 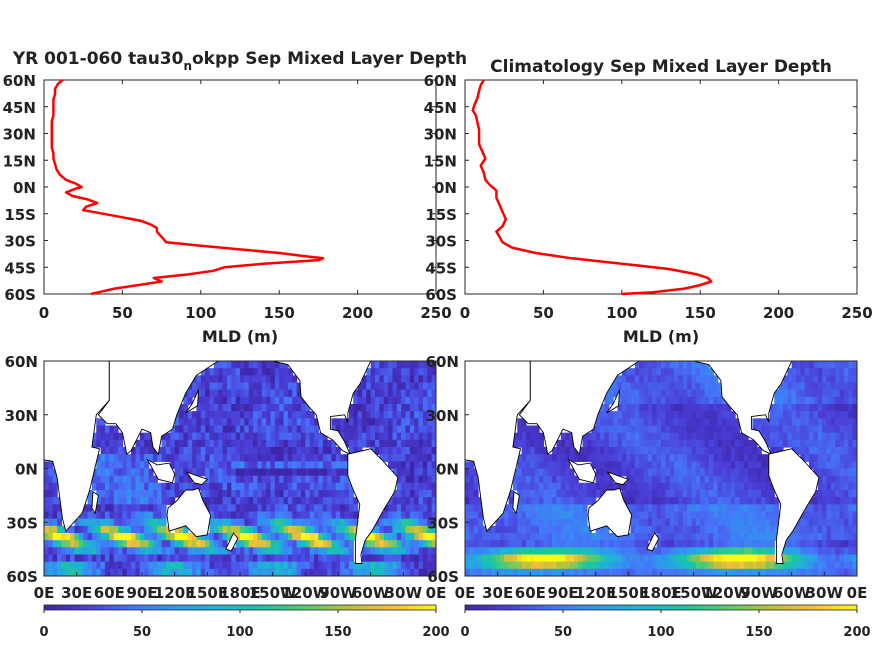 I want to click on x-tick-label: 90W, so click(x=759, y=593).